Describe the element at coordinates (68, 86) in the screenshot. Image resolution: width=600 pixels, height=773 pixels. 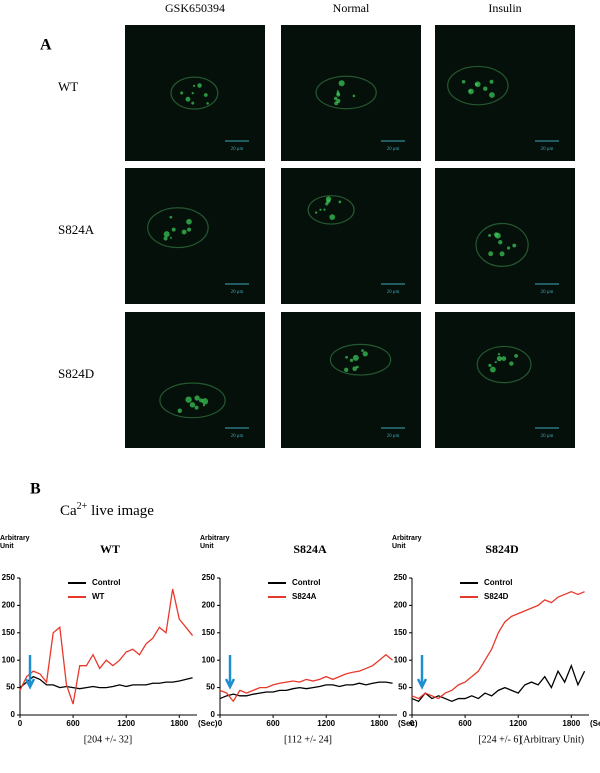
I see `row-label: WT` at that location.